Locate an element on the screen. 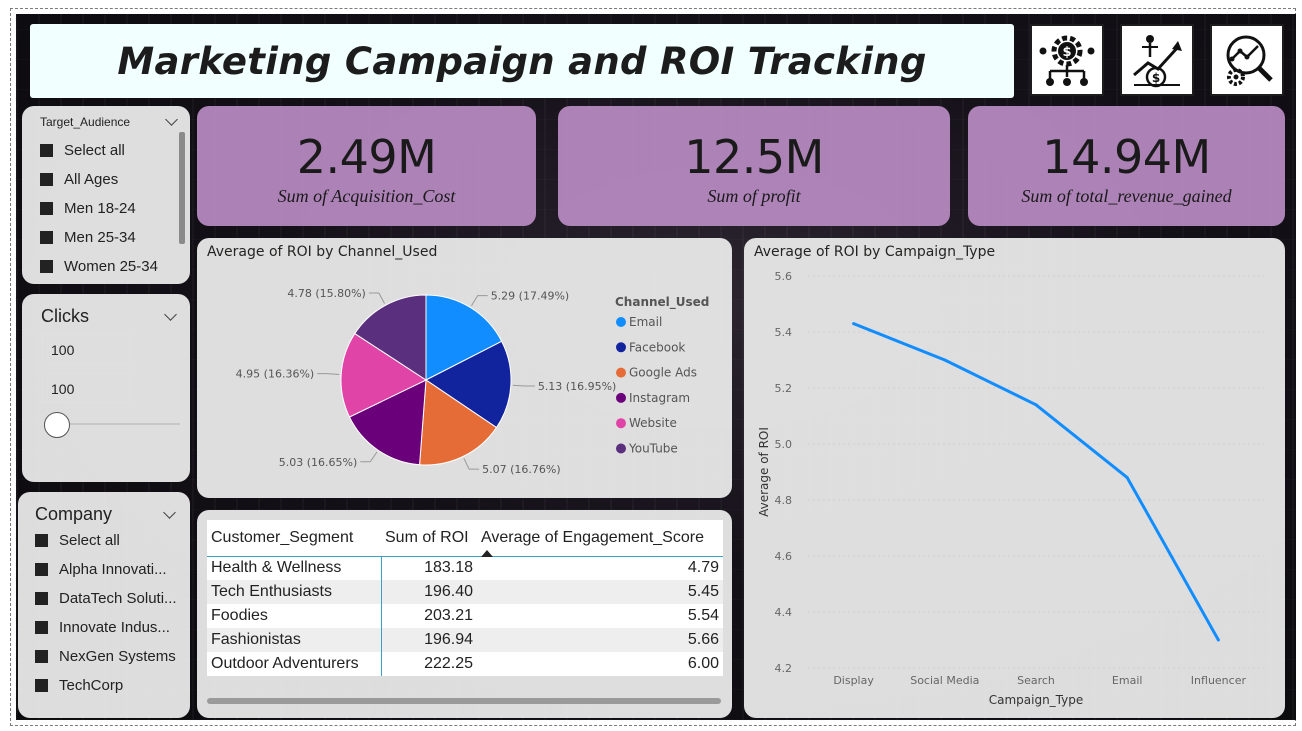 The width and height of the screenshot is (1302, 731). y-tick-label: 5.2 is located at coordinates (784, 388).